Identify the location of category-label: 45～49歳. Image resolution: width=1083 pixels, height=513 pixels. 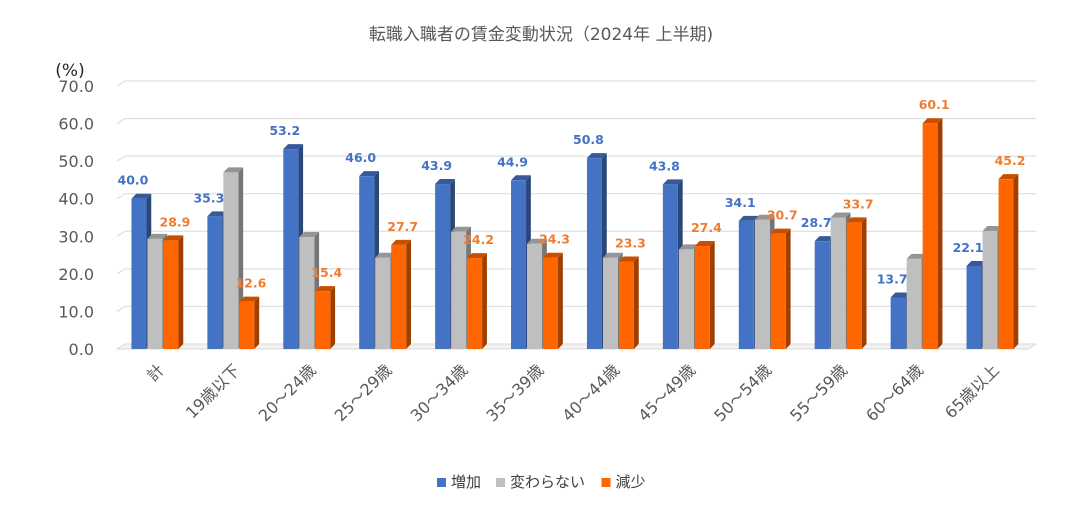
(666, 392).